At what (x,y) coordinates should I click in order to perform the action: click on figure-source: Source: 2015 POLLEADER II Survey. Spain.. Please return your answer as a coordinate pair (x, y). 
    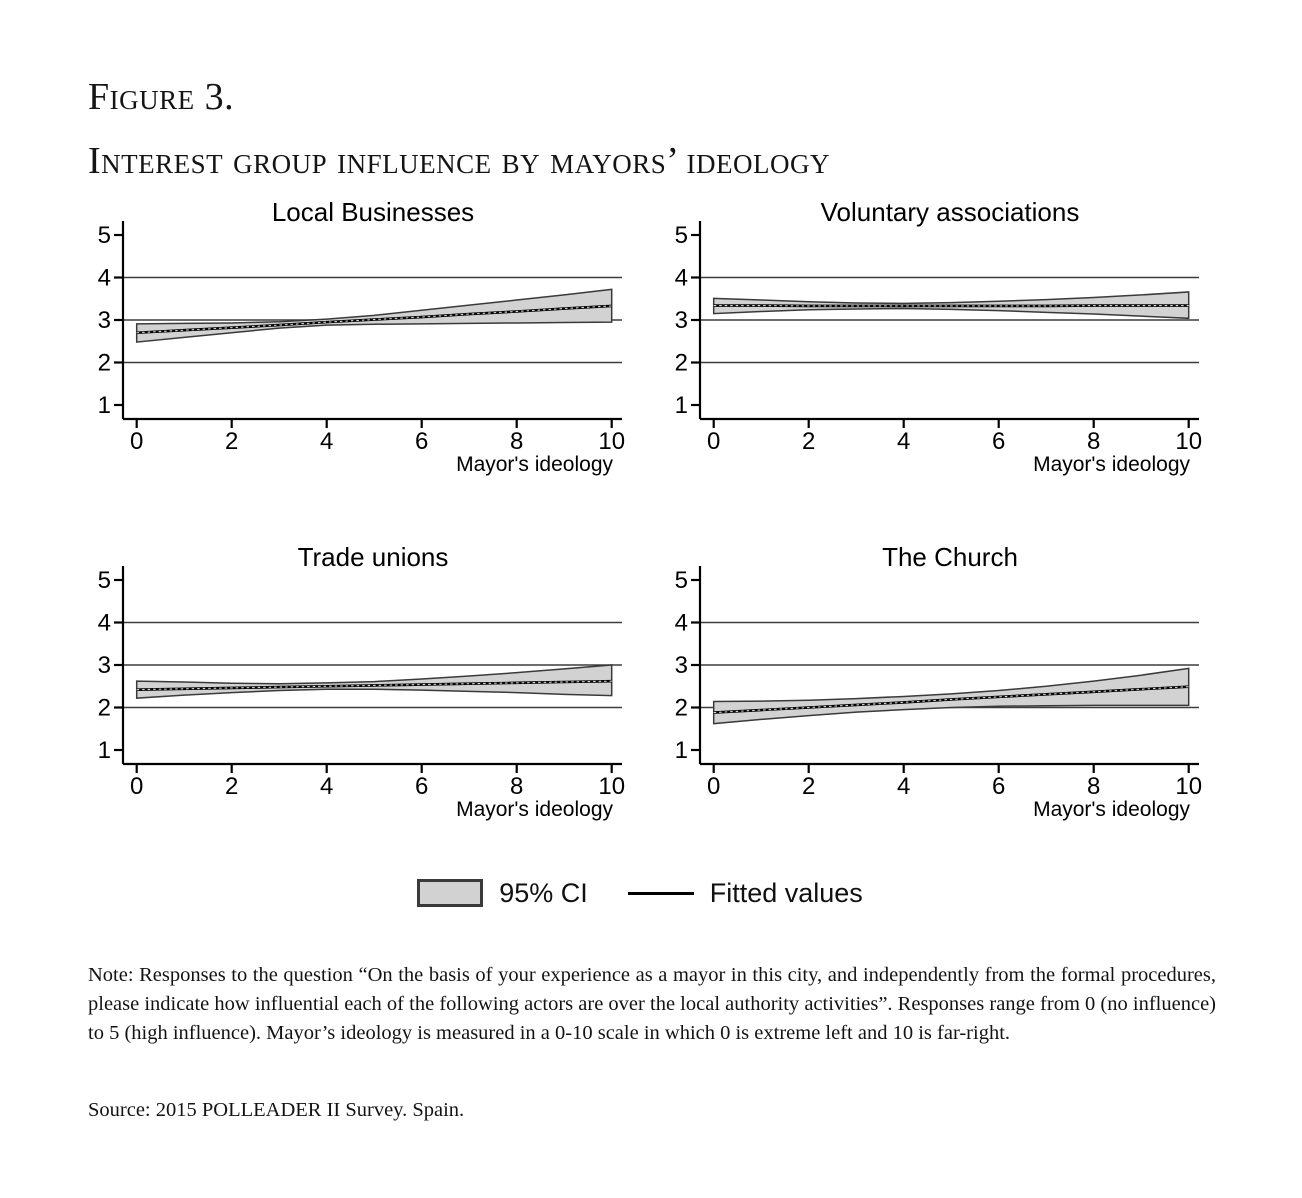
    Looking at the image, I should click on (276, 1109).